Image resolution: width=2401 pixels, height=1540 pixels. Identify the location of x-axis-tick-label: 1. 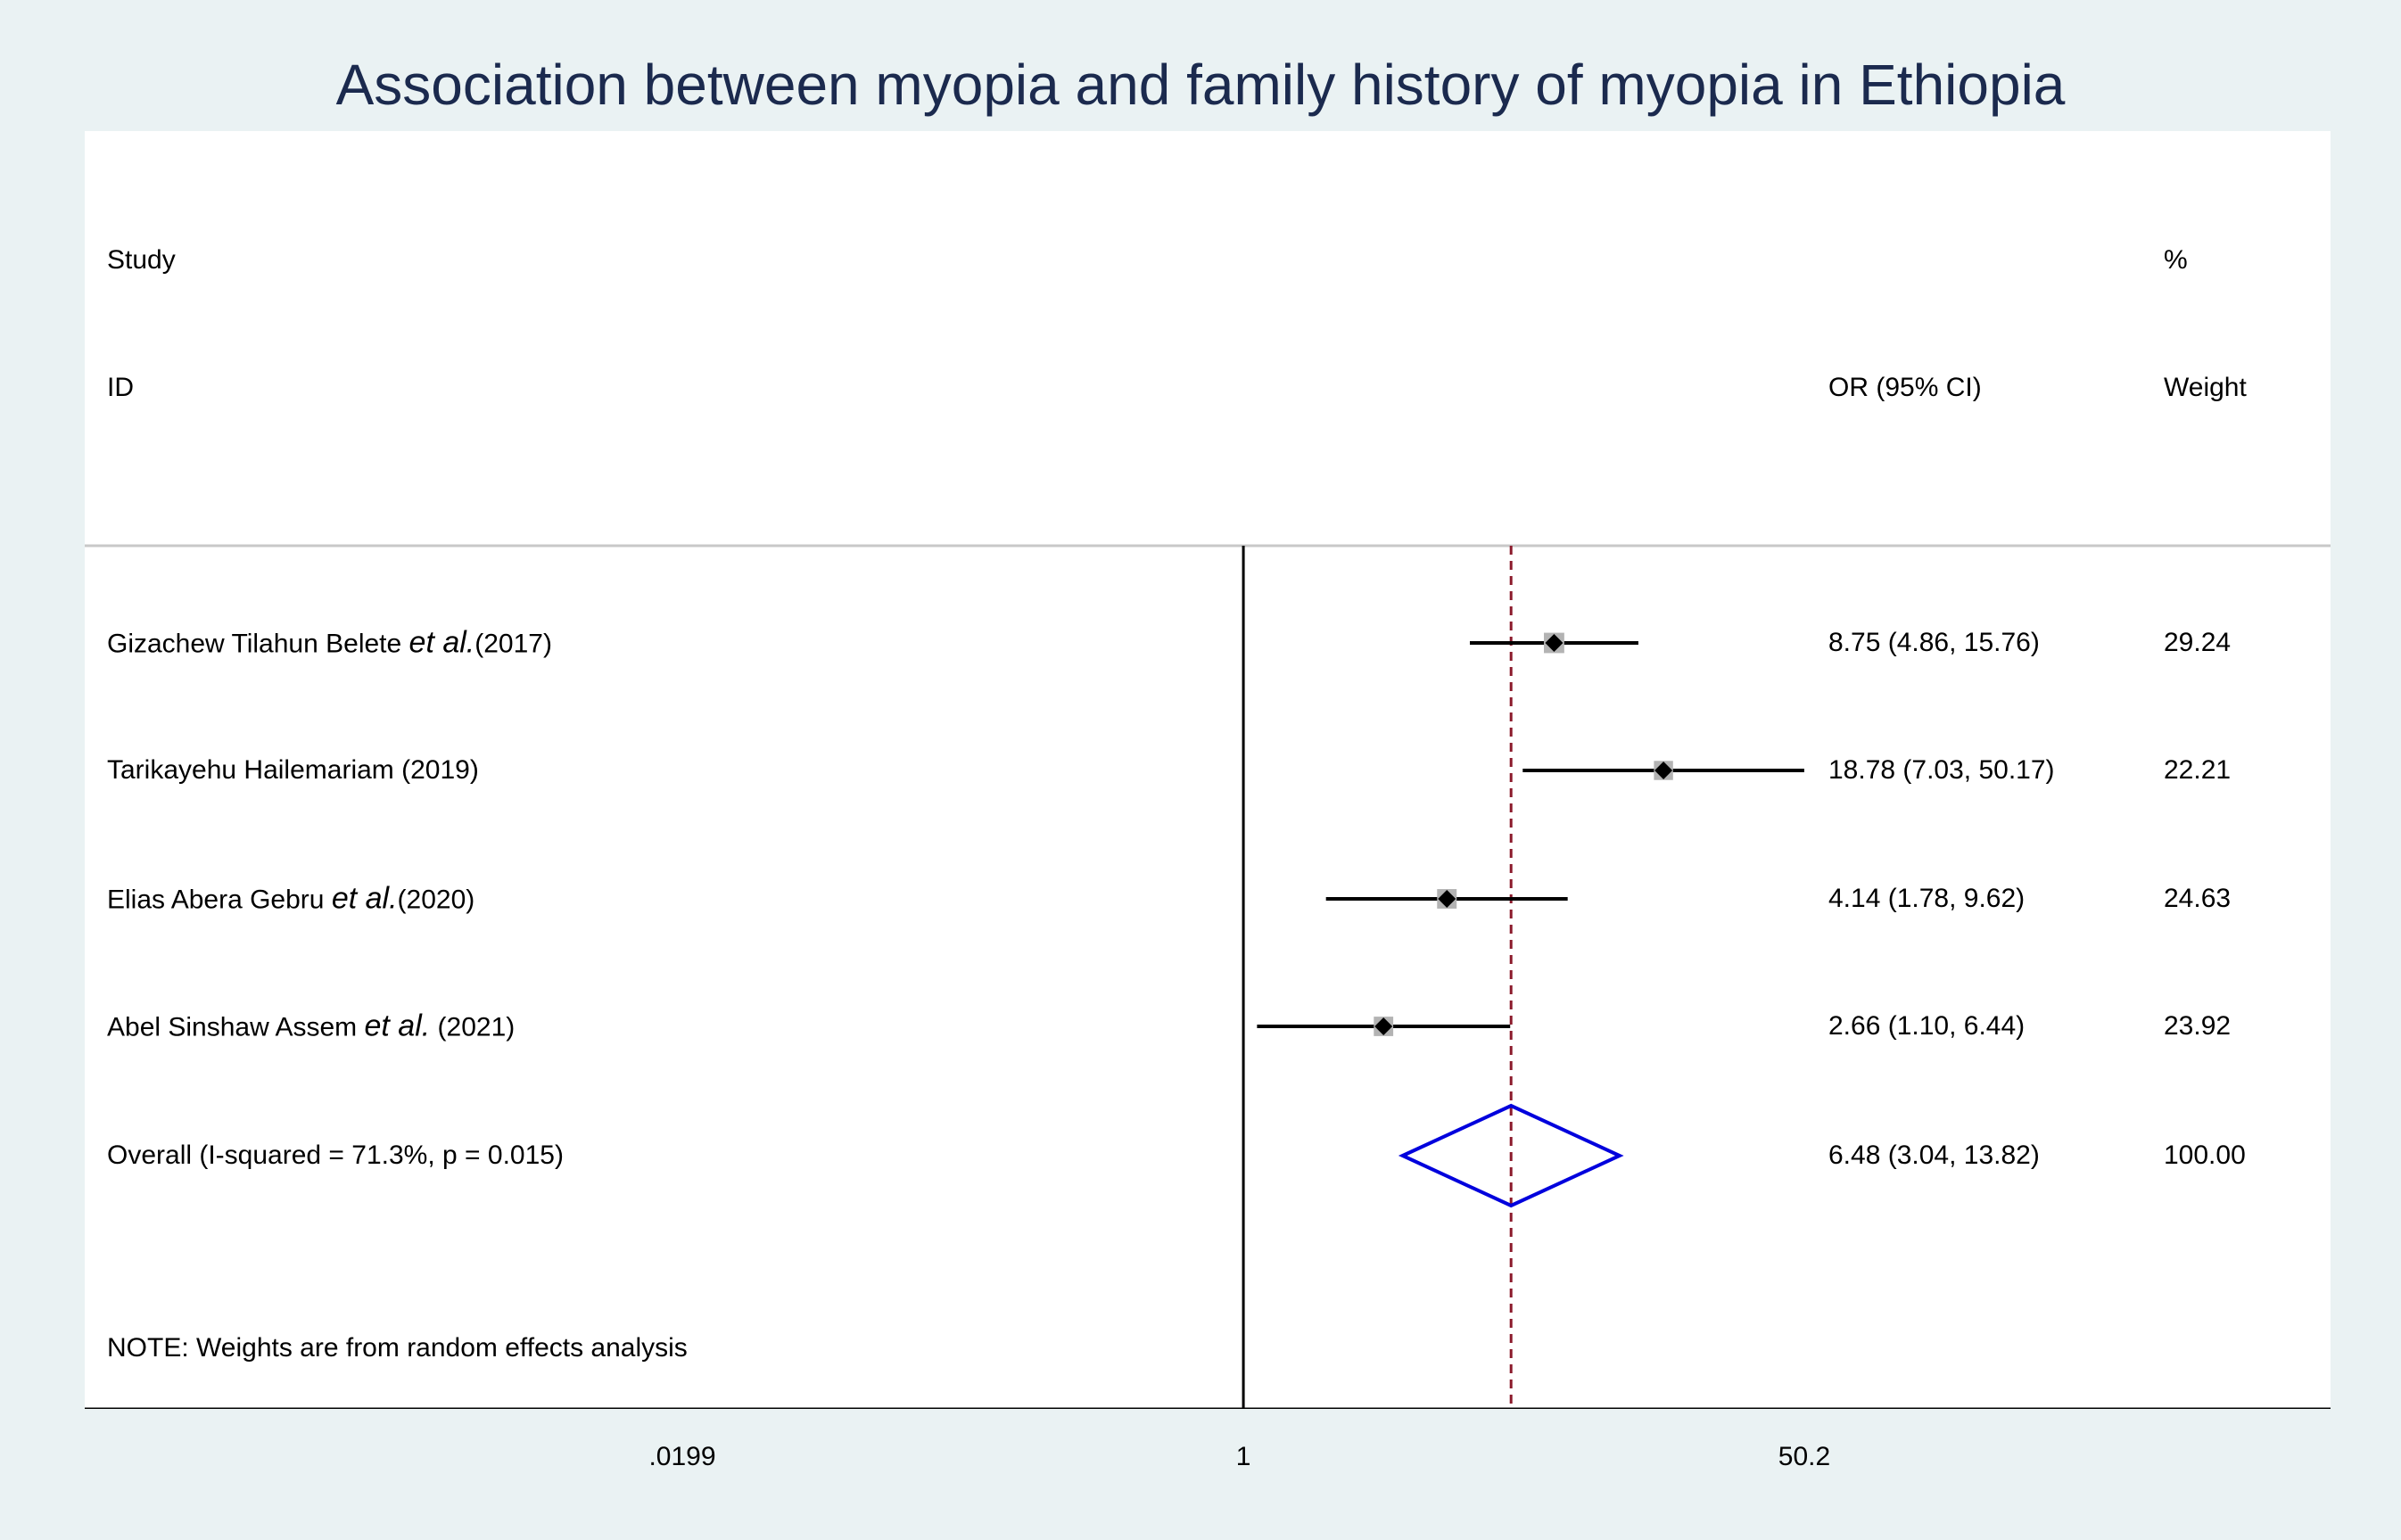
(1243, 1456).